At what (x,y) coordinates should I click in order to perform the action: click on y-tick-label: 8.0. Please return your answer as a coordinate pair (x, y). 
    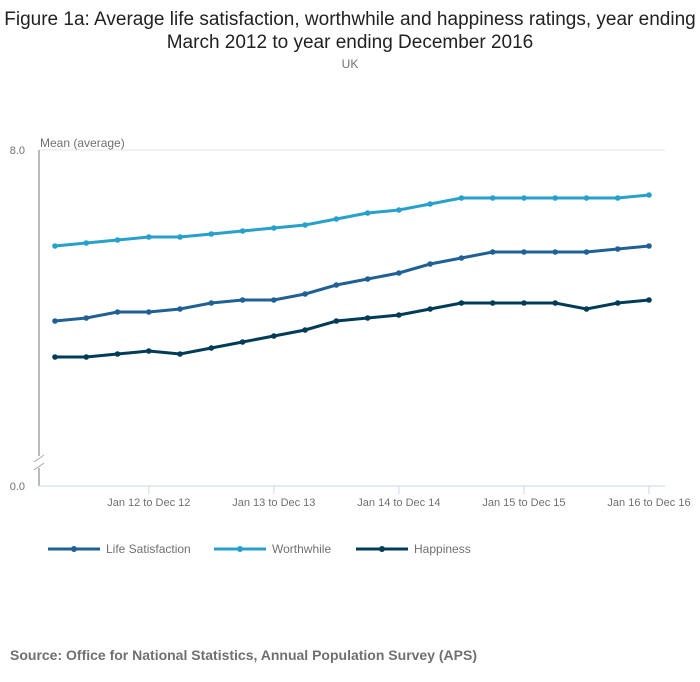
    Looking at the image, I should click on (17, 151).